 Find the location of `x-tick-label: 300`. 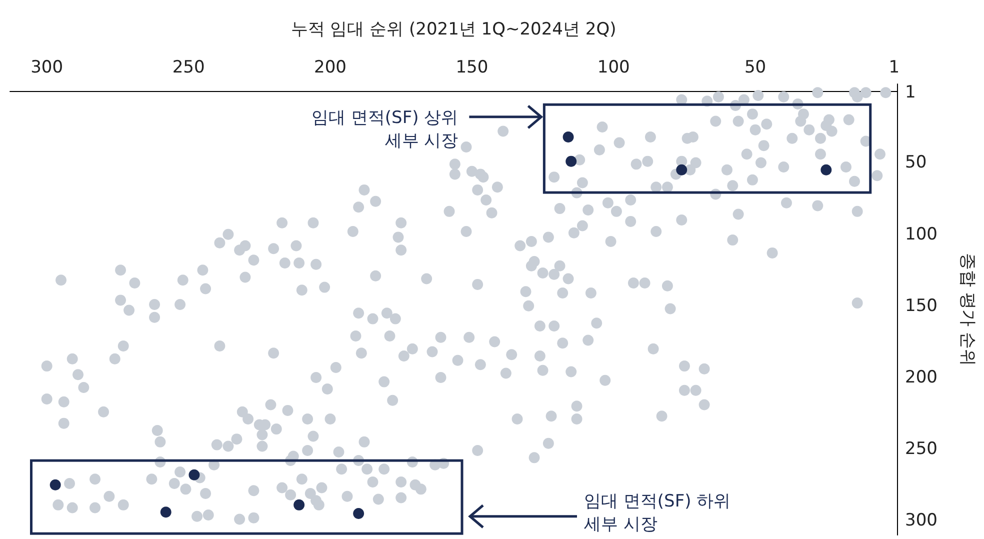

x-tick-label: 300 is located at coordinates (47, 68).